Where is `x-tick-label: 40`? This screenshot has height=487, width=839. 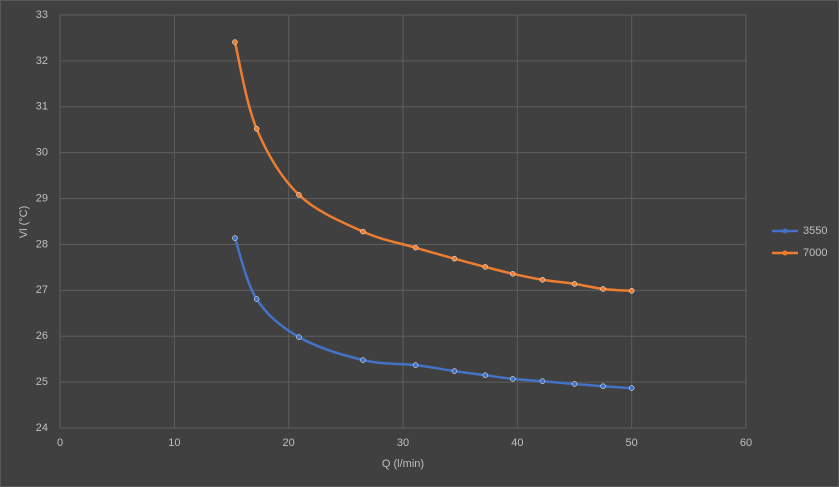
x-tick-label: 40 is located at coordinates (517, 443).